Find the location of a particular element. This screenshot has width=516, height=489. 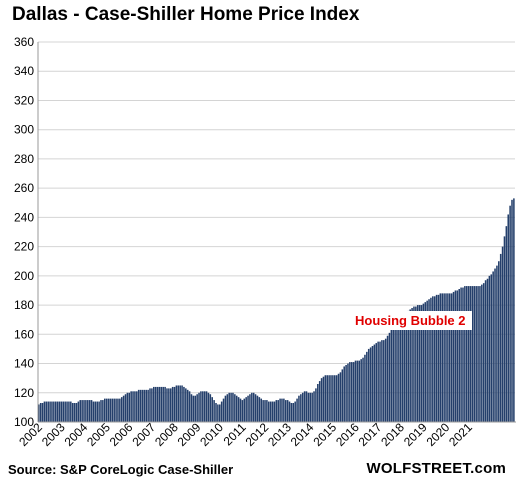

y-tick-label: 140 is located at coordinates (24, 364).